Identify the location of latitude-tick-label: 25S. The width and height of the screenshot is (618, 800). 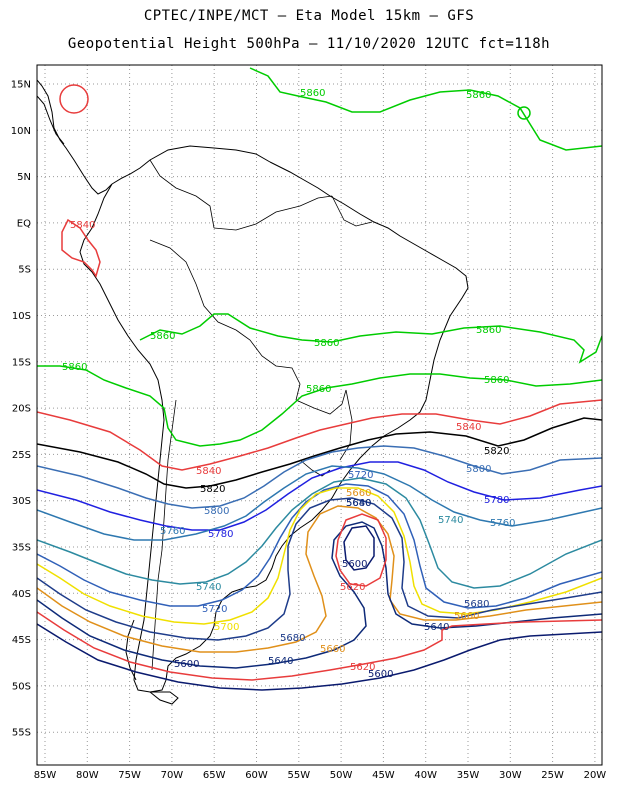
(21, 455).